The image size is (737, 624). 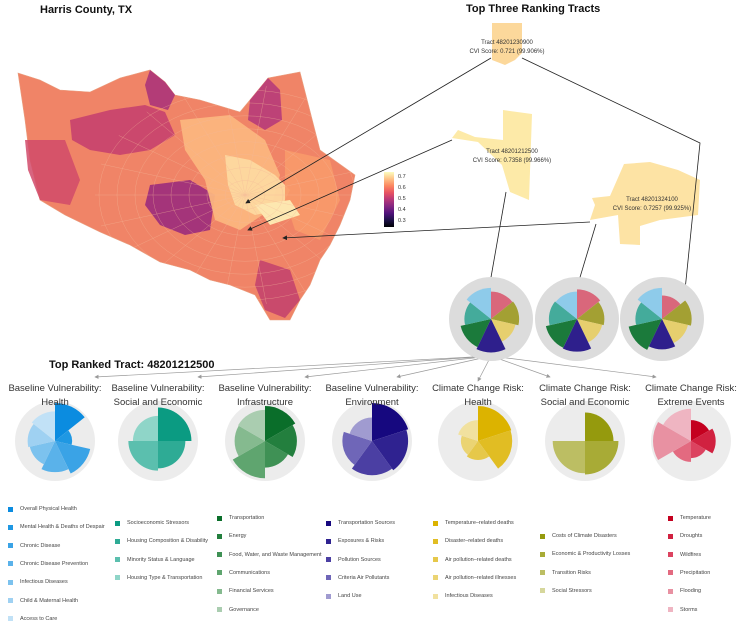 What do you see at coordinates (402, 209) in the screenshot?
I see `colorbar-tick-label: 0.4` at bounding box center [402, 209].